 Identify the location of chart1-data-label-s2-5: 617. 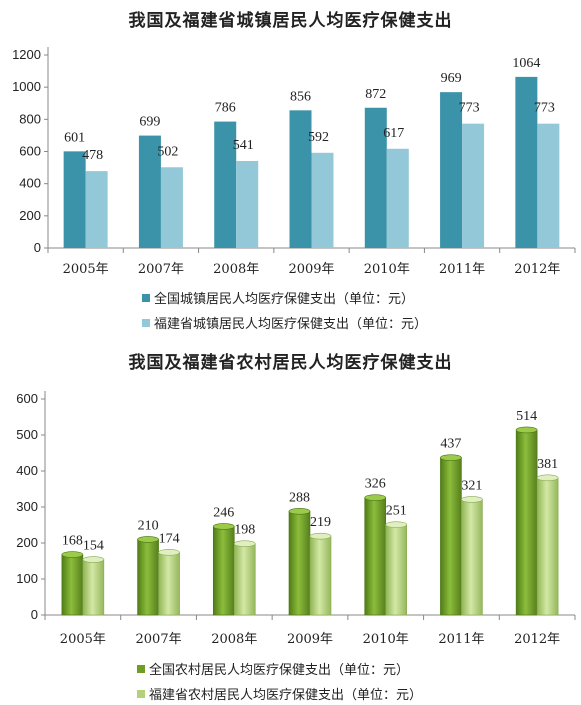
(393, 133).